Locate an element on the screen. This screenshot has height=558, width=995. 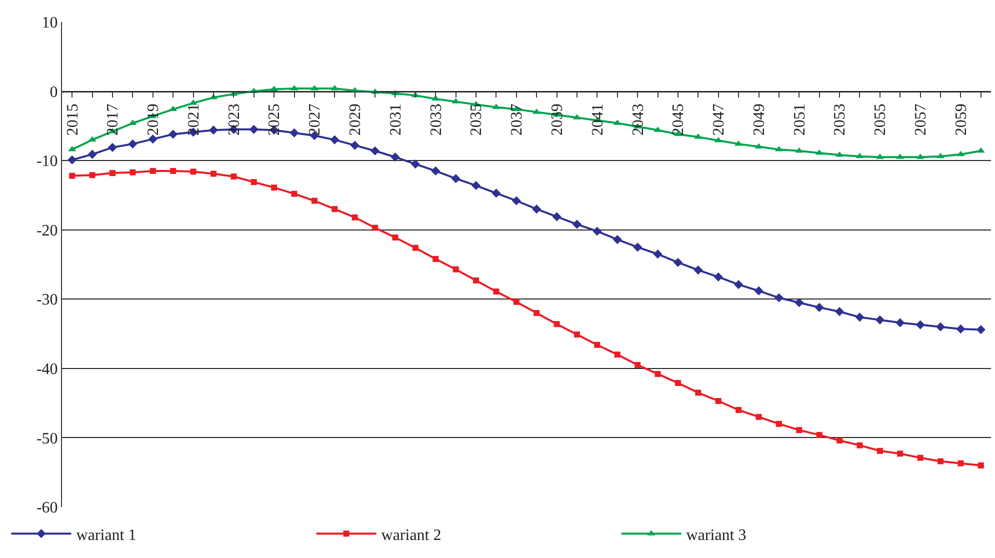
x-tick-label: 2017 is located at coordinates (113, 120).